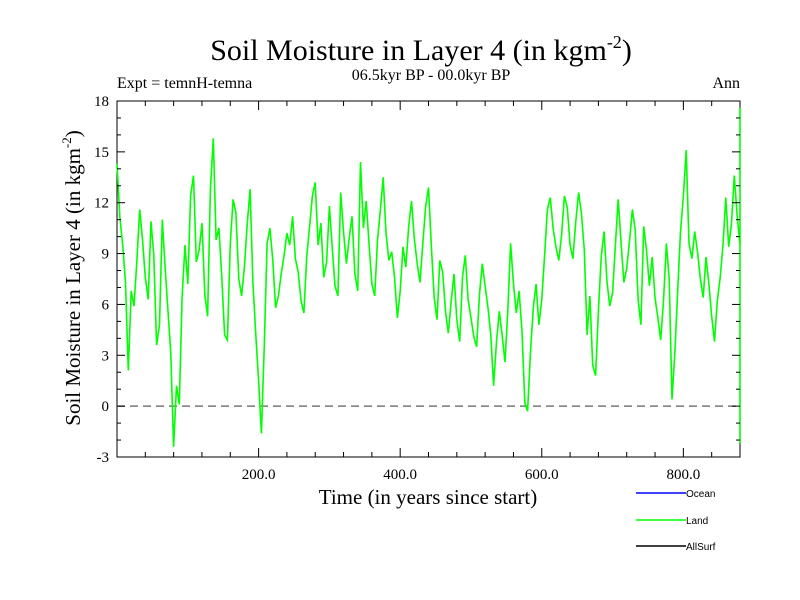  What do you see at coordinates (106, 305) in the screenshot?
I see `y-tick-label: 6` at bounding box center [106, 305].